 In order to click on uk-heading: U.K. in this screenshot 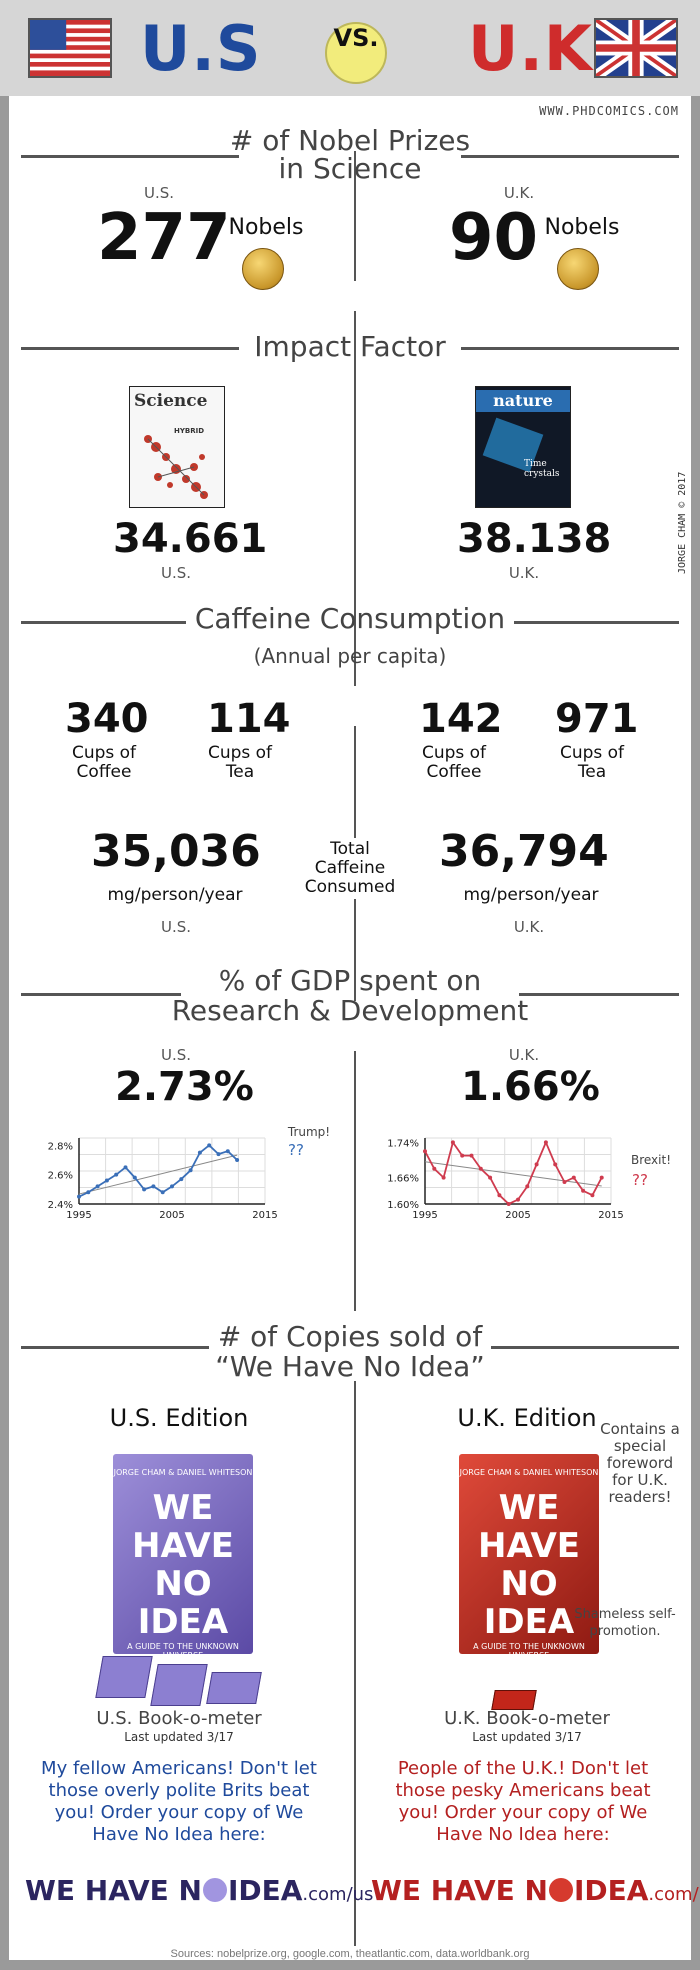, I will do `click(543, 48)`.